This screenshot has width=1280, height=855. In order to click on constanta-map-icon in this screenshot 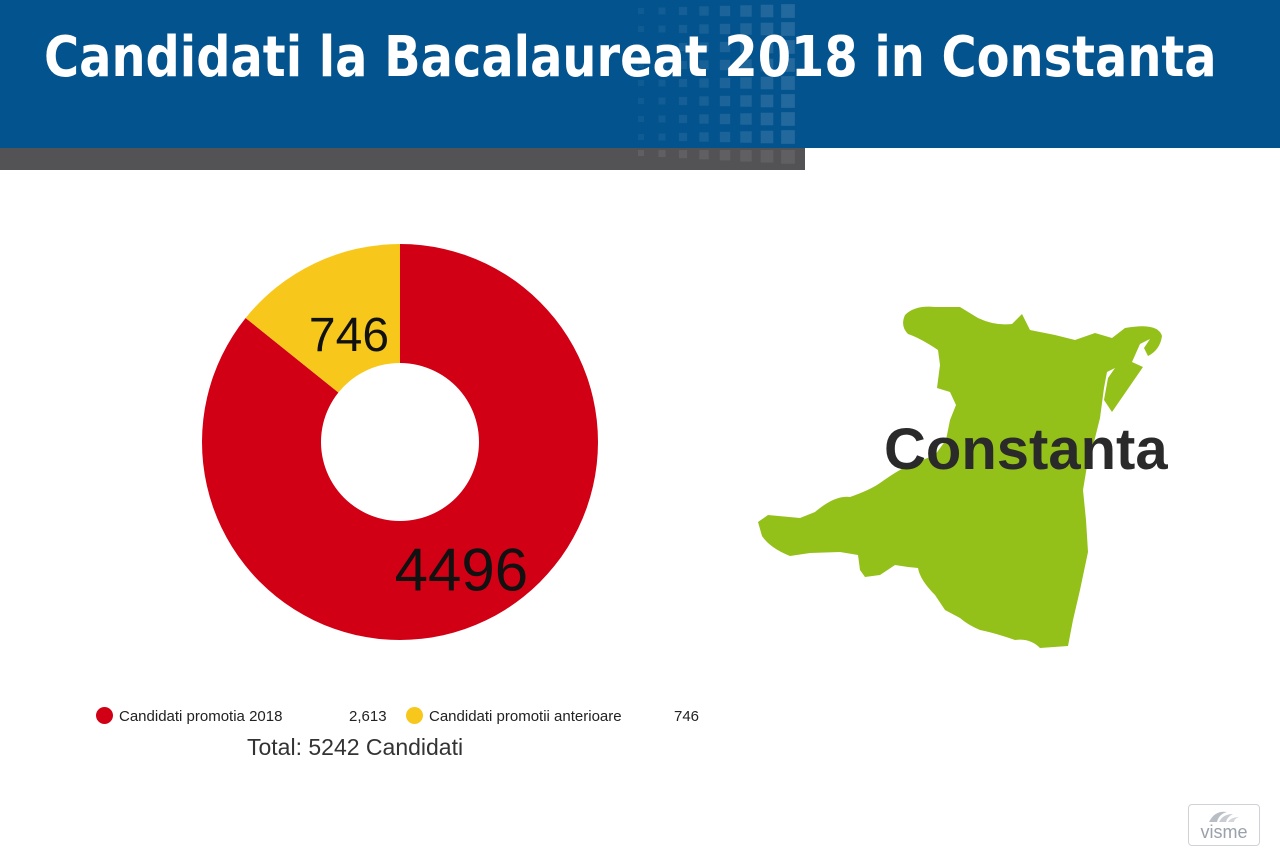, I will do `click(960, 477)`.